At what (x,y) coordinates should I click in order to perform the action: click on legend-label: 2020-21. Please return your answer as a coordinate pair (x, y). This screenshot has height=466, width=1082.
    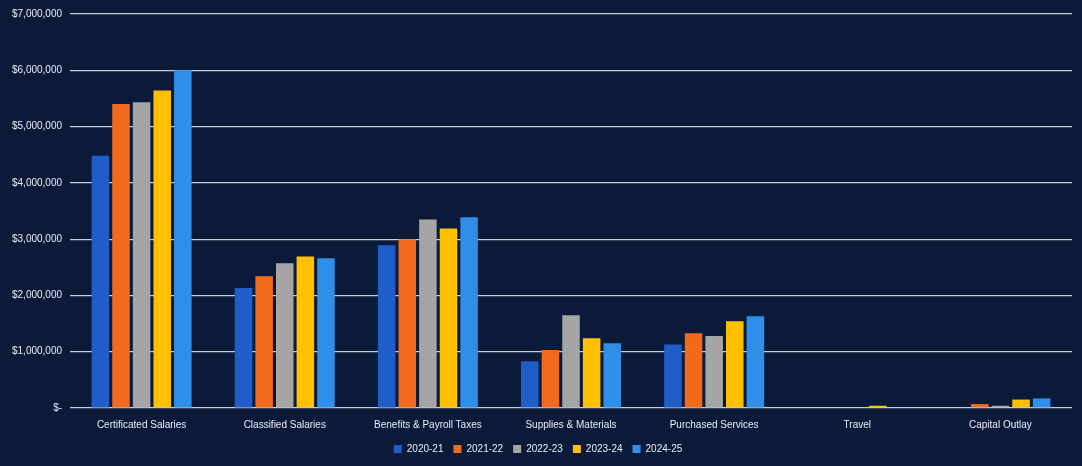
    Looking at the image, I should click on (425, 448).